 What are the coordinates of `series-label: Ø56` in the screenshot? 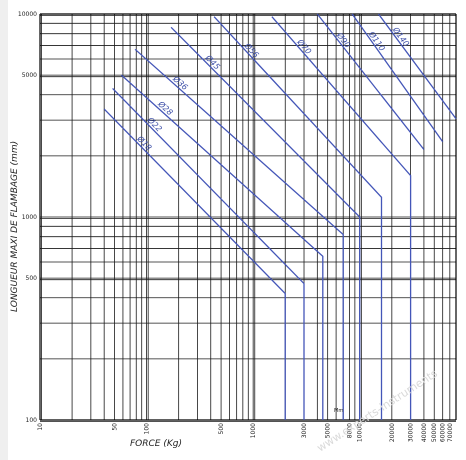 It's located at (251, 50).